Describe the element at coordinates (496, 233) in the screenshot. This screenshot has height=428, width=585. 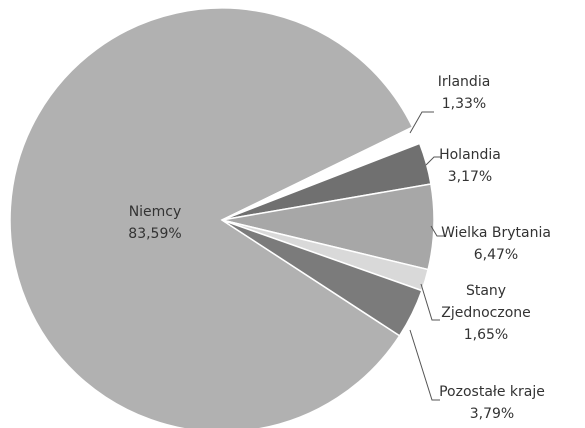
I see `slice-label: Wielka Brytania` at that location.